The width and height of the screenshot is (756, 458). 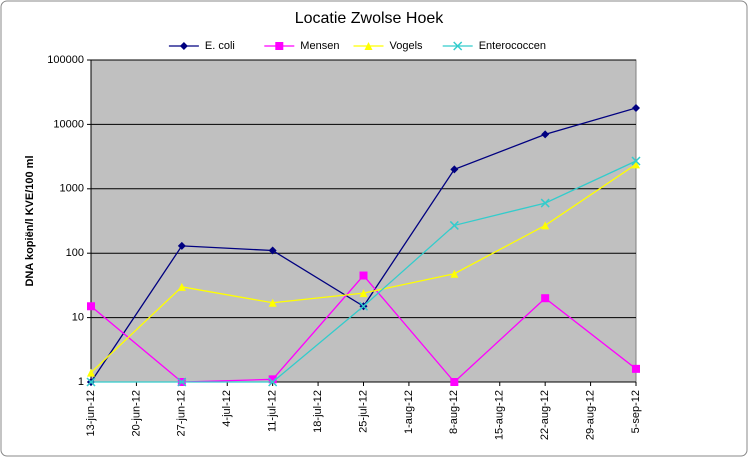 What do you see at coordinates (318, 411) in the screenshot?
I see `x-tick-label: 18-jul-12` at bounding box center [318, 411].